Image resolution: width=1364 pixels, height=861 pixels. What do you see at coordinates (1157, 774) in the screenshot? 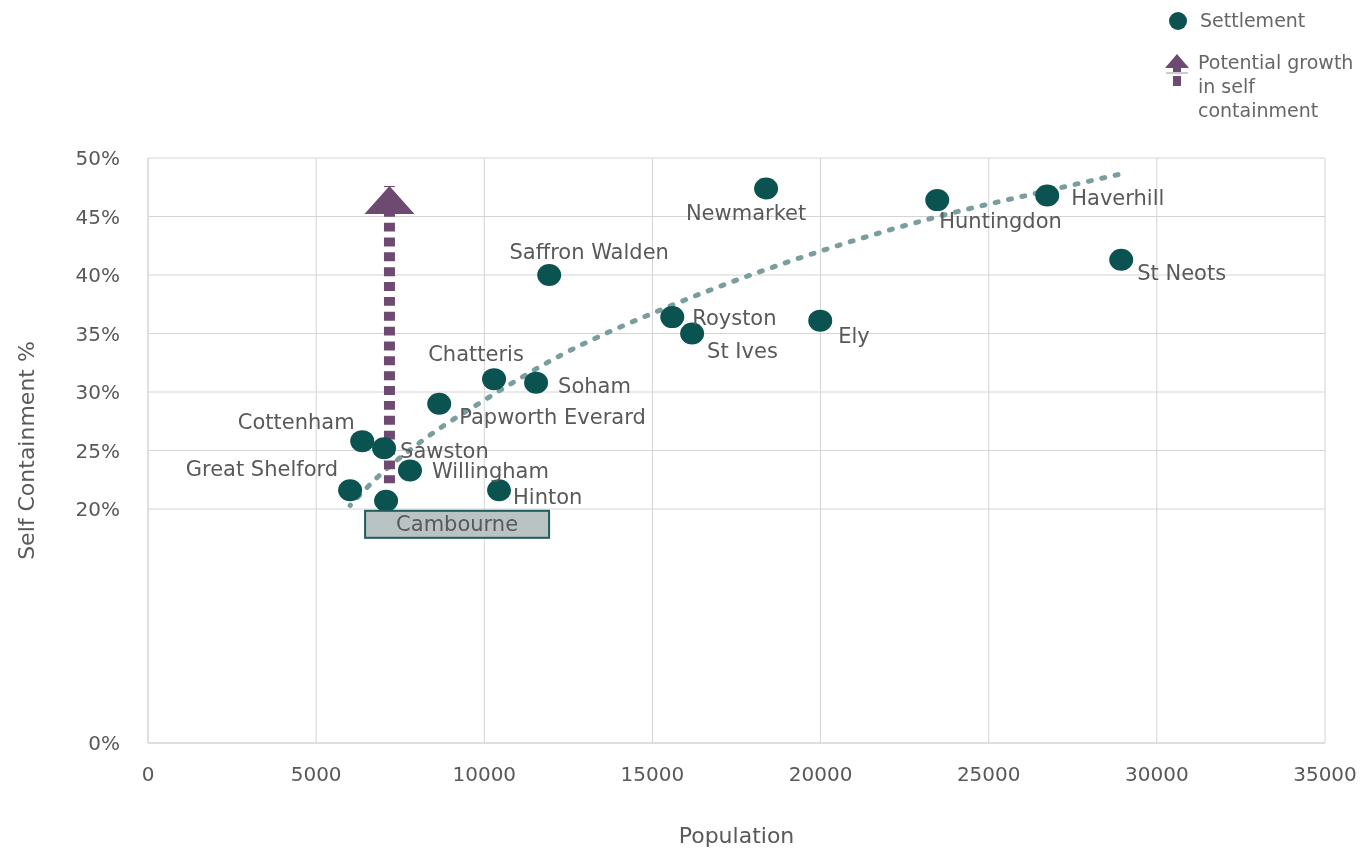
I see `x-tick-label: 30000` at bounding box center [1157, 774].